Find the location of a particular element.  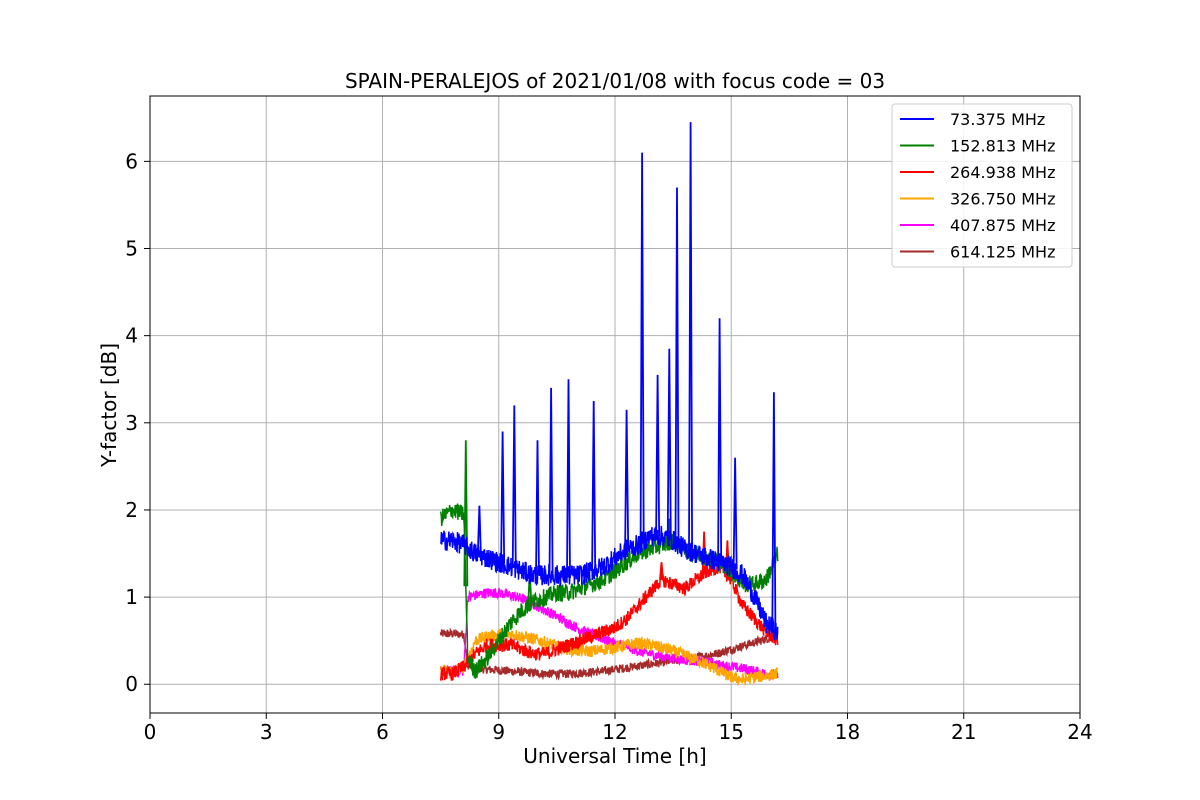

y-tick-label: 1 is located at coordinates (131, 597).